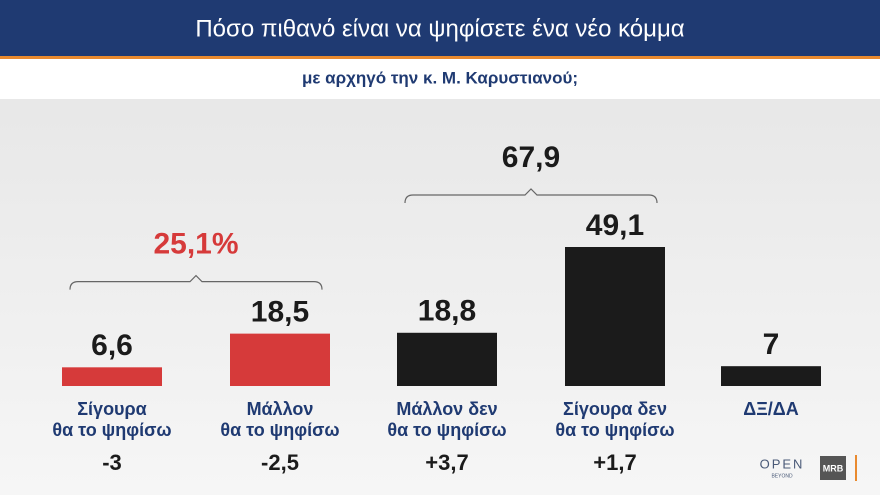  Describe the element at coordinates (771, 344) in the screenshot. I see `value-label: 7` at that location.